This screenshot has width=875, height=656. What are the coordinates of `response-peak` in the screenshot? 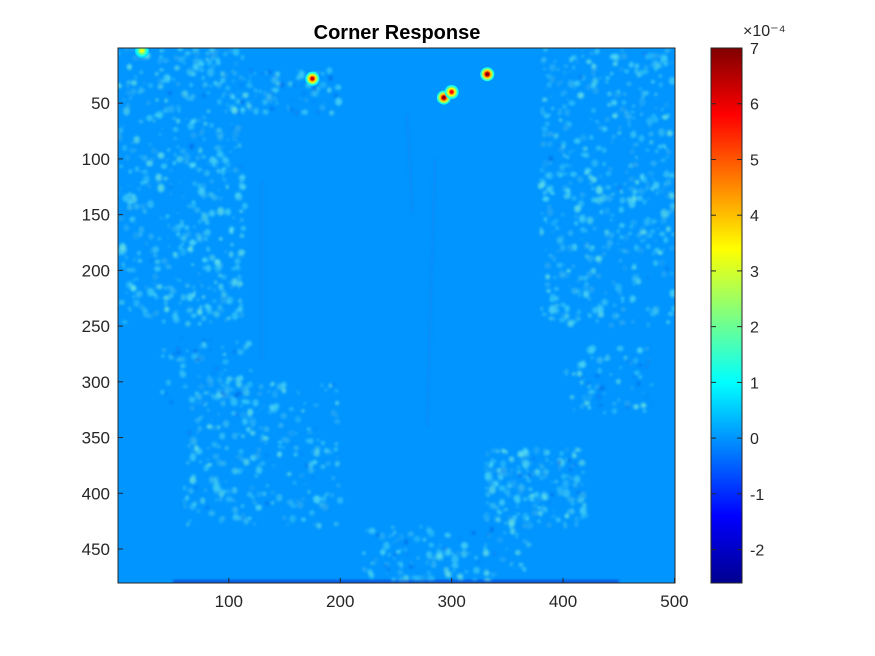 It's located at (451, 92).